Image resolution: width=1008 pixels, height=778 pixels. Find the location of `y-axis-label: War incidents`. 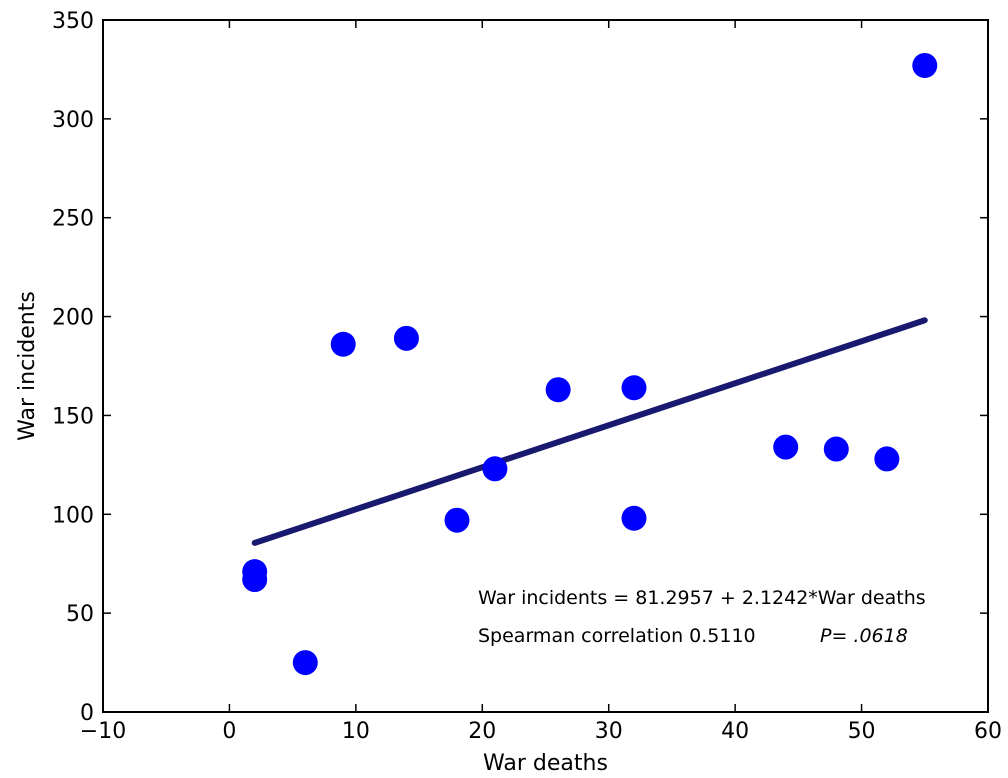

y-axis-label: War incidents is located at coordinates (27, 366).